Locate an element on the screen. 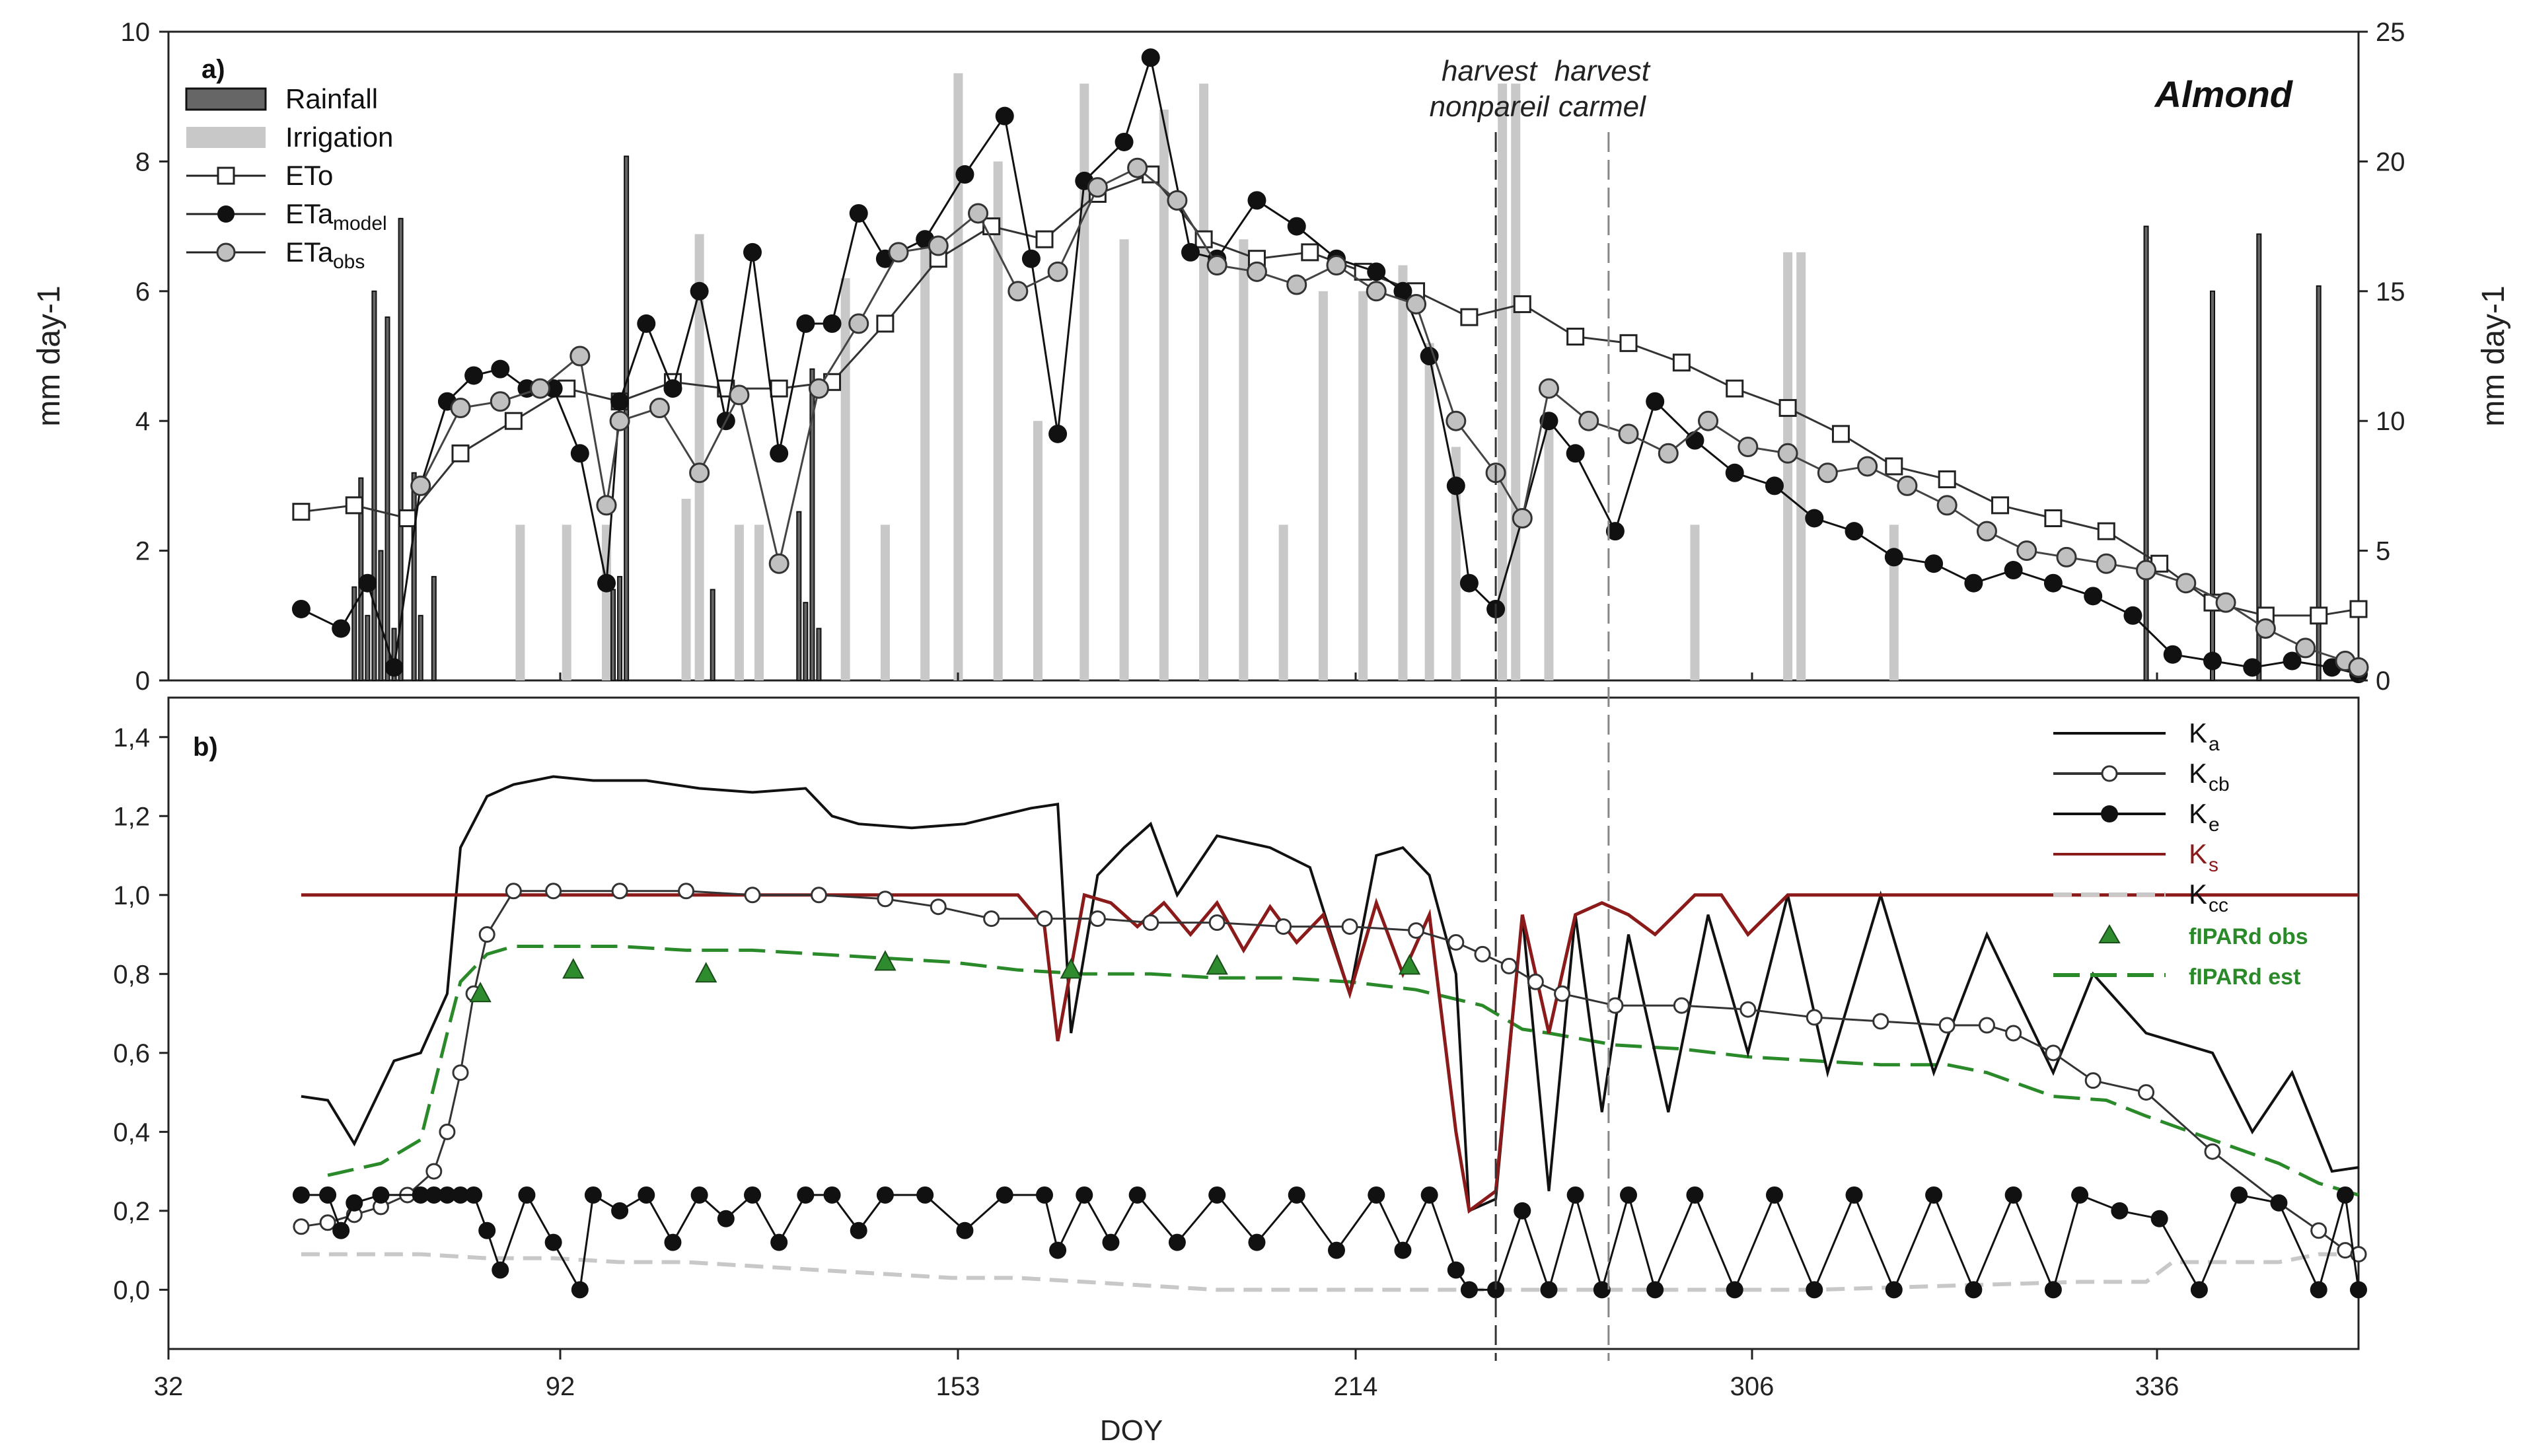 The image size is (2525, 1456). ke-line is located at coordinates (1330, 1242).